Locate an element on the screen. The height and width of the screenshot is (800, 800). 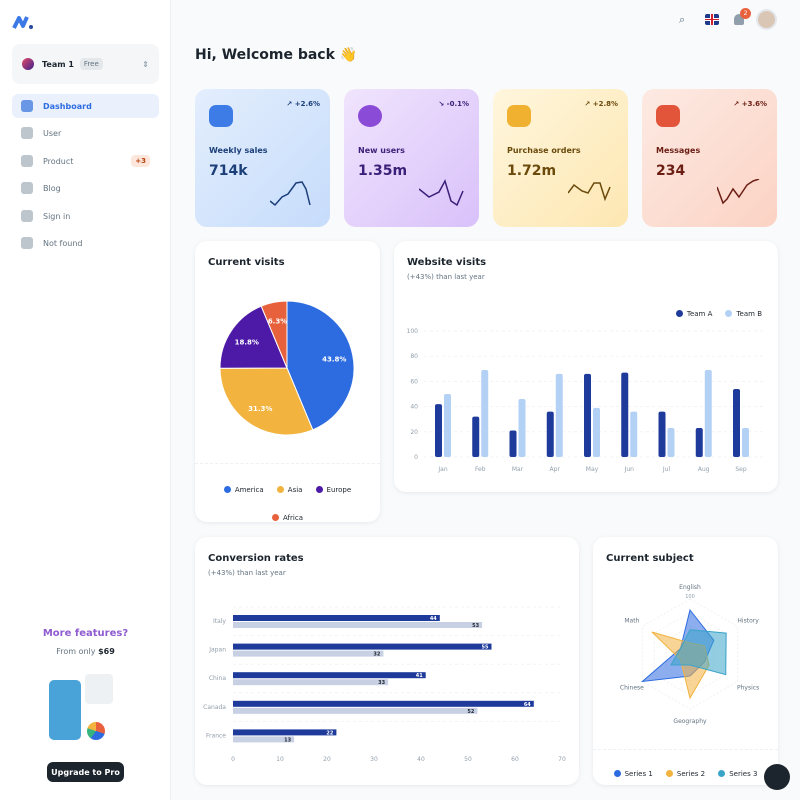
promo-title: More features? is located at coordinates (85, 633).